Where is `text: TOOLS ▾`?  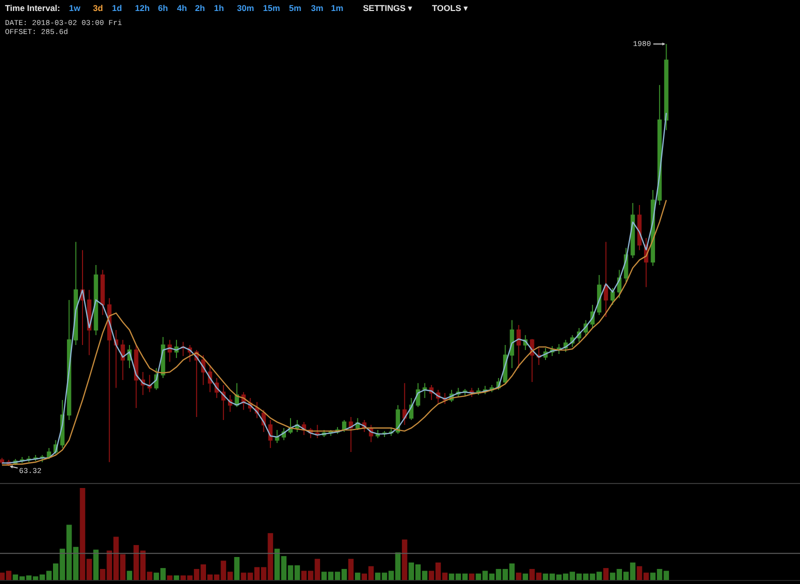 text: TOOLS ▾ is located at coordinates (450, 8).